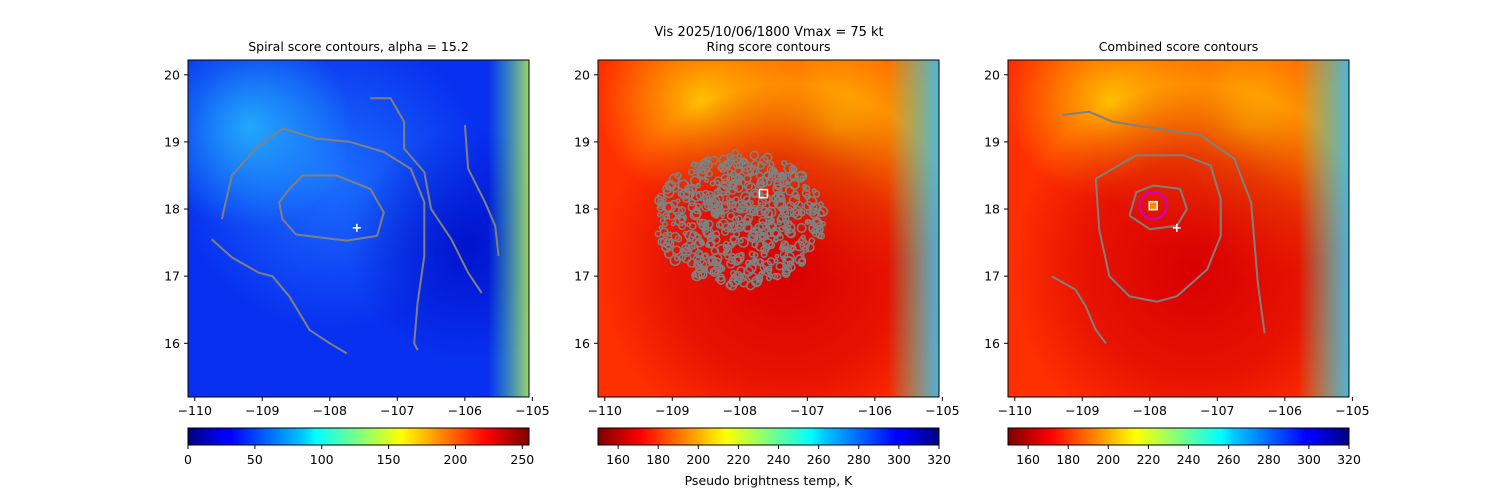 The height and width of the screenshot is (504, 1500). I want to click on score-max-marker, so click(763, 193).